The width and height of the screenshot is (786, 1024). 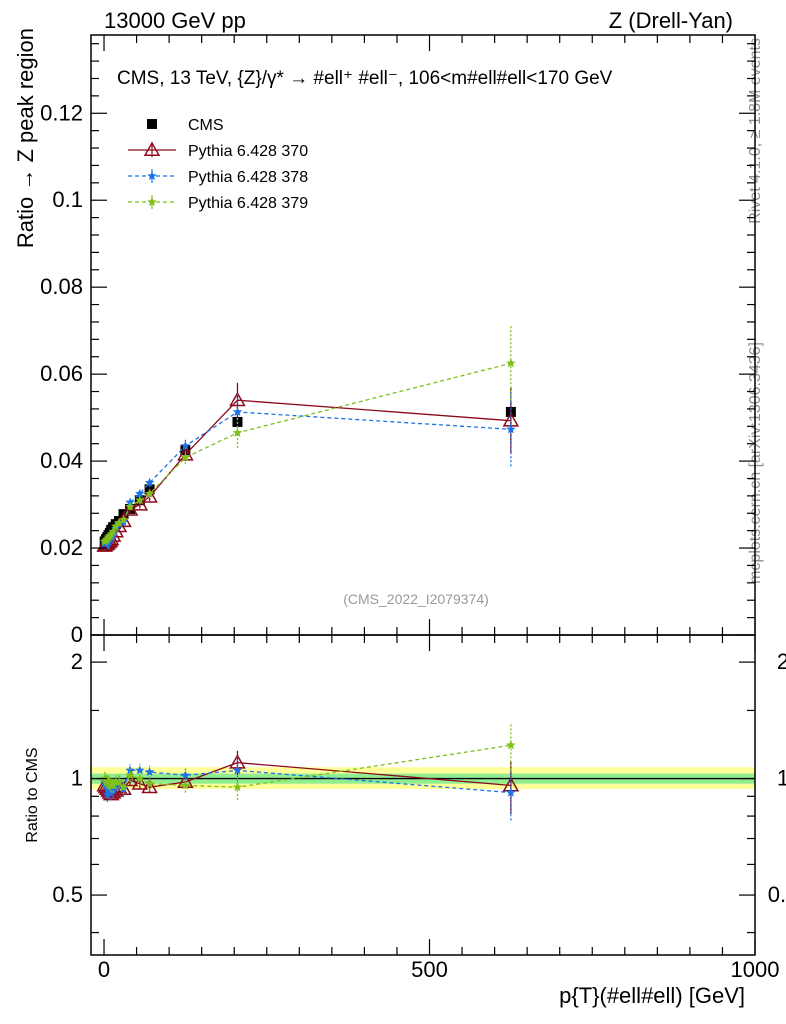 I want to click on header-left: 13000 GeV pp, so click(x=175, y=20).